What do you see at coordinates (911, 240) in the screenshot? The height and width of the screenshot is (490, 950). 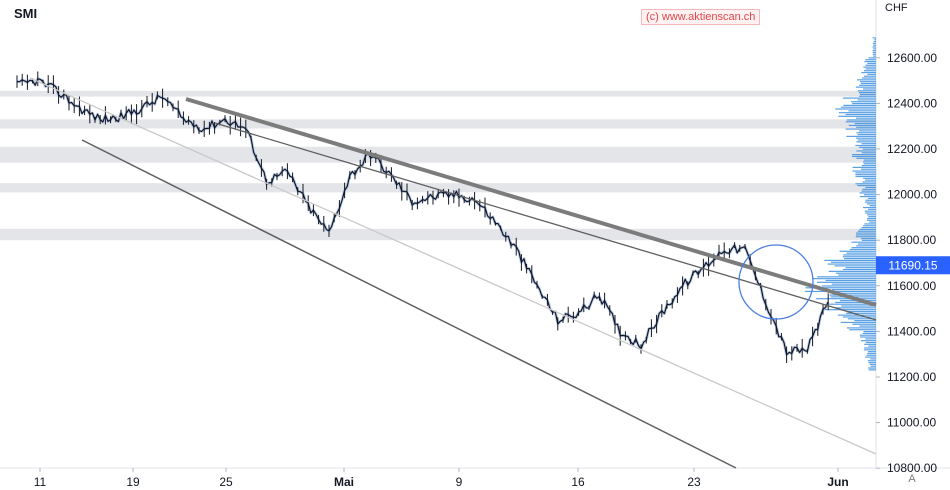 I see `y-tick-label: 11800.00` at bounding box center [911, 240].